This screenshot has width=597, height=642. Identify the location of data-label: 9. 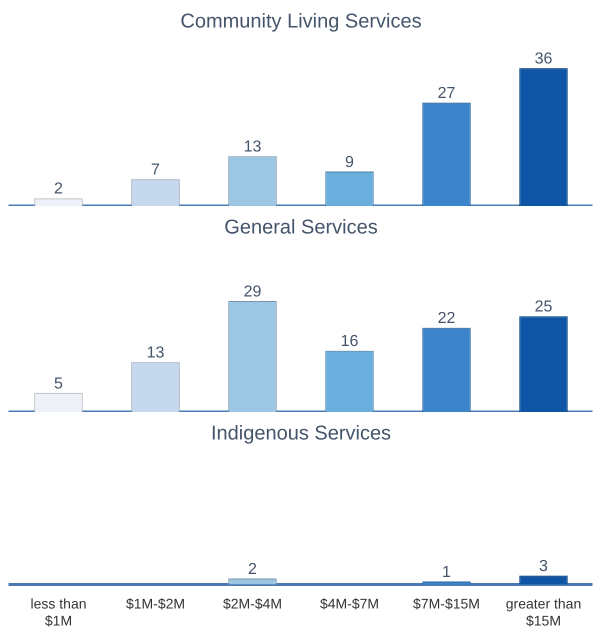
(349, 162).